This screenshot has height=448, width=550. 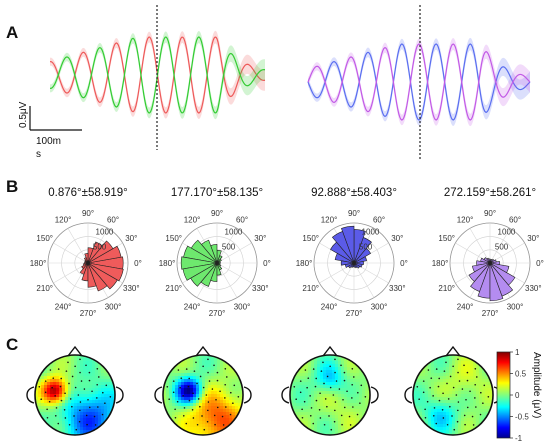 I want to click on purple-wave-line, so click(x=419, y=82).